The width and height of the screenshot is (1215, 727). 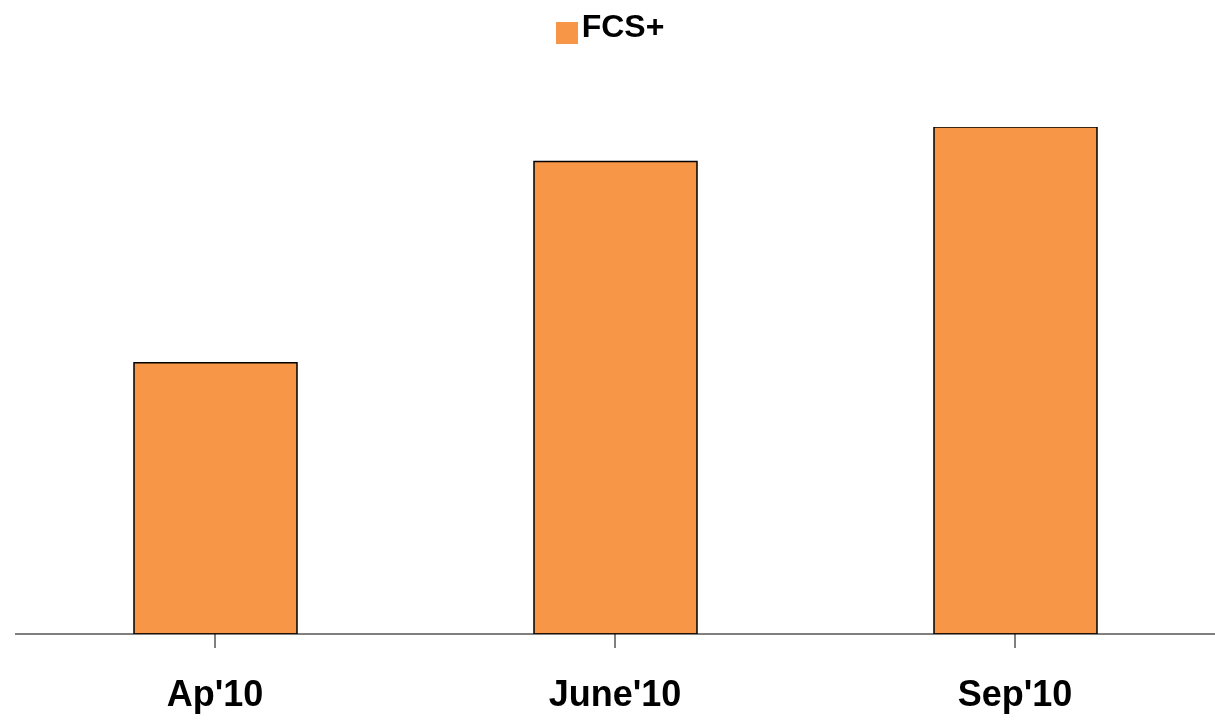 I want to click on x-tick-label: June'10, so click(x=615, y=693).